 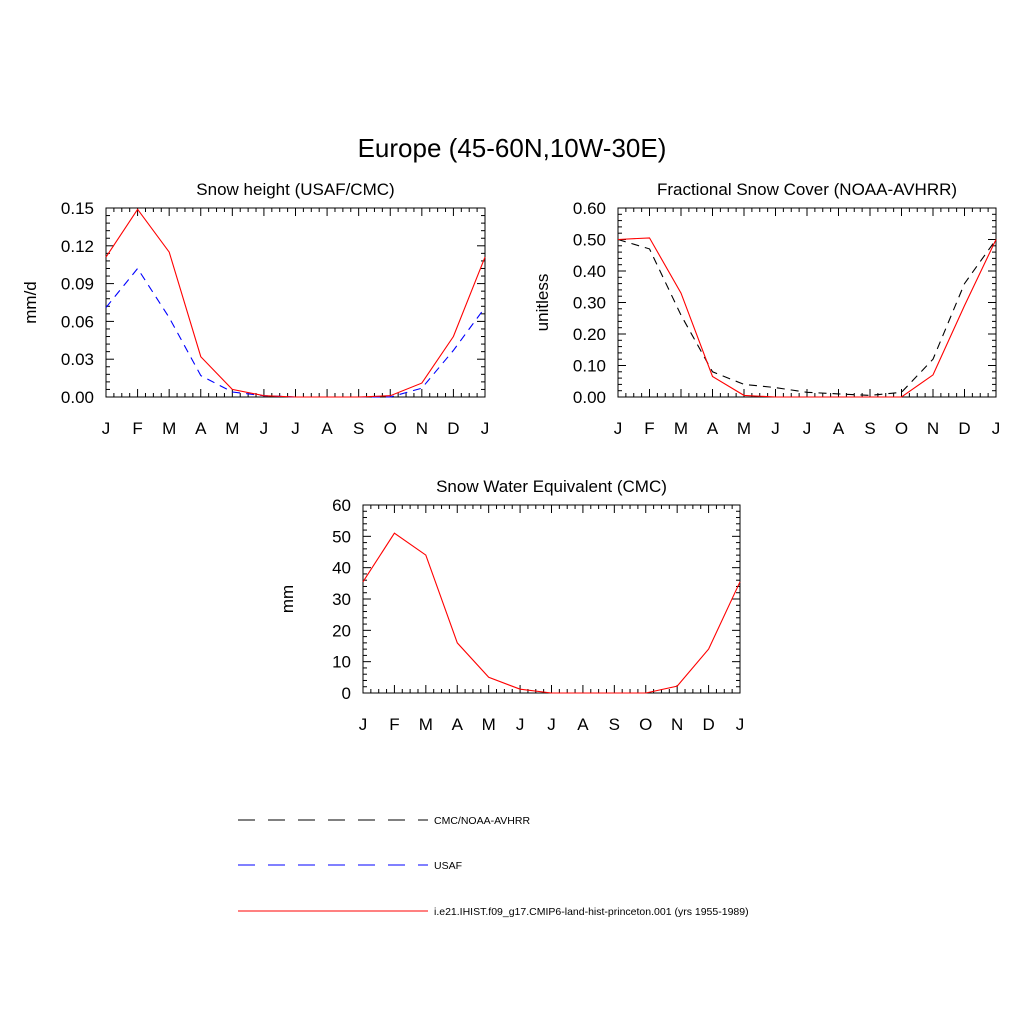 What do you see at coordinates (589, 208) in the screenshot?
I see `y-tick-label: 0.60` at bounding box center [589, 208].